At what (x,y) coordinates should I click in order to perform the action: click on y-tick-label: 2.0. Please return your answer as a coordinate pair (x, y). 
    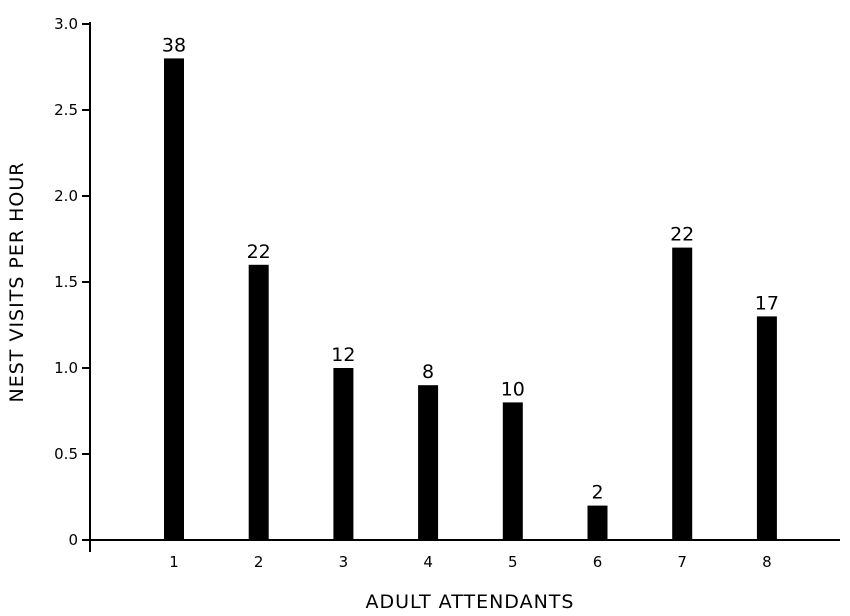
    Looking at the image, I should click on (66, 196).